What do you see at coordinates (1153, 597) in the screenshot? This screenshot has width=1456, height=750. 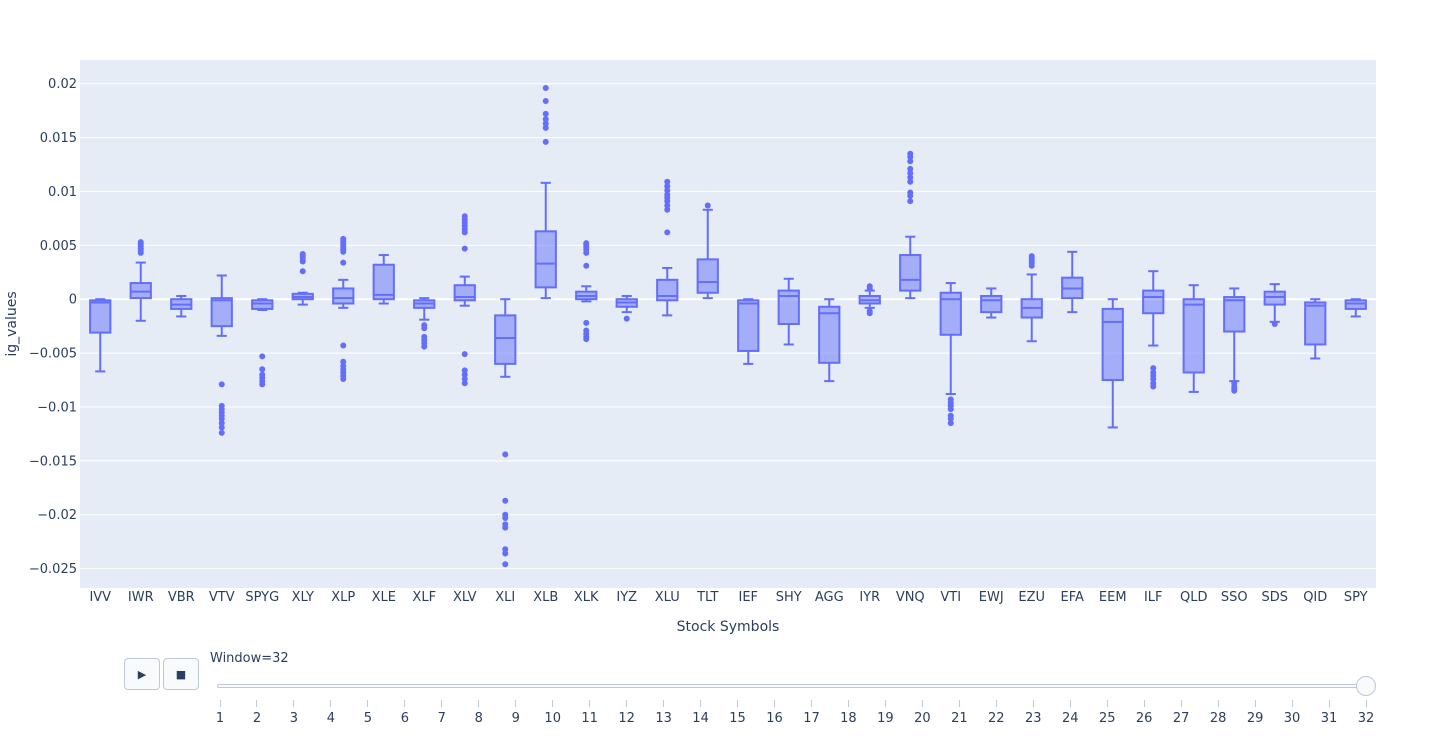 I see `x-tick-label: ILF` at bounding box center [1153, 597].